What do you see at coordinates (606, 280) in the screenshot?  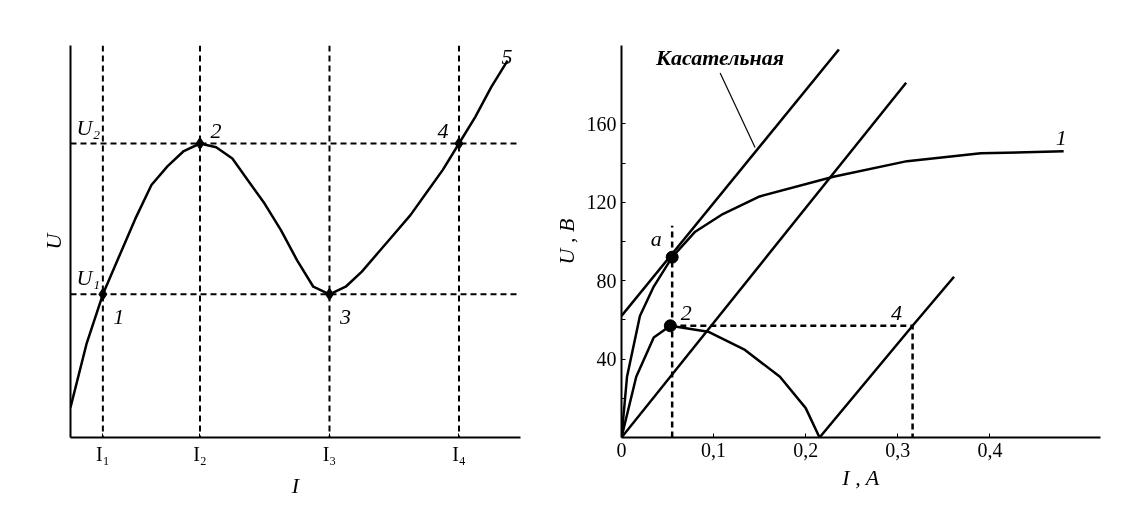 I see `y-tick-label: 80` at bounding box center [606, 280].